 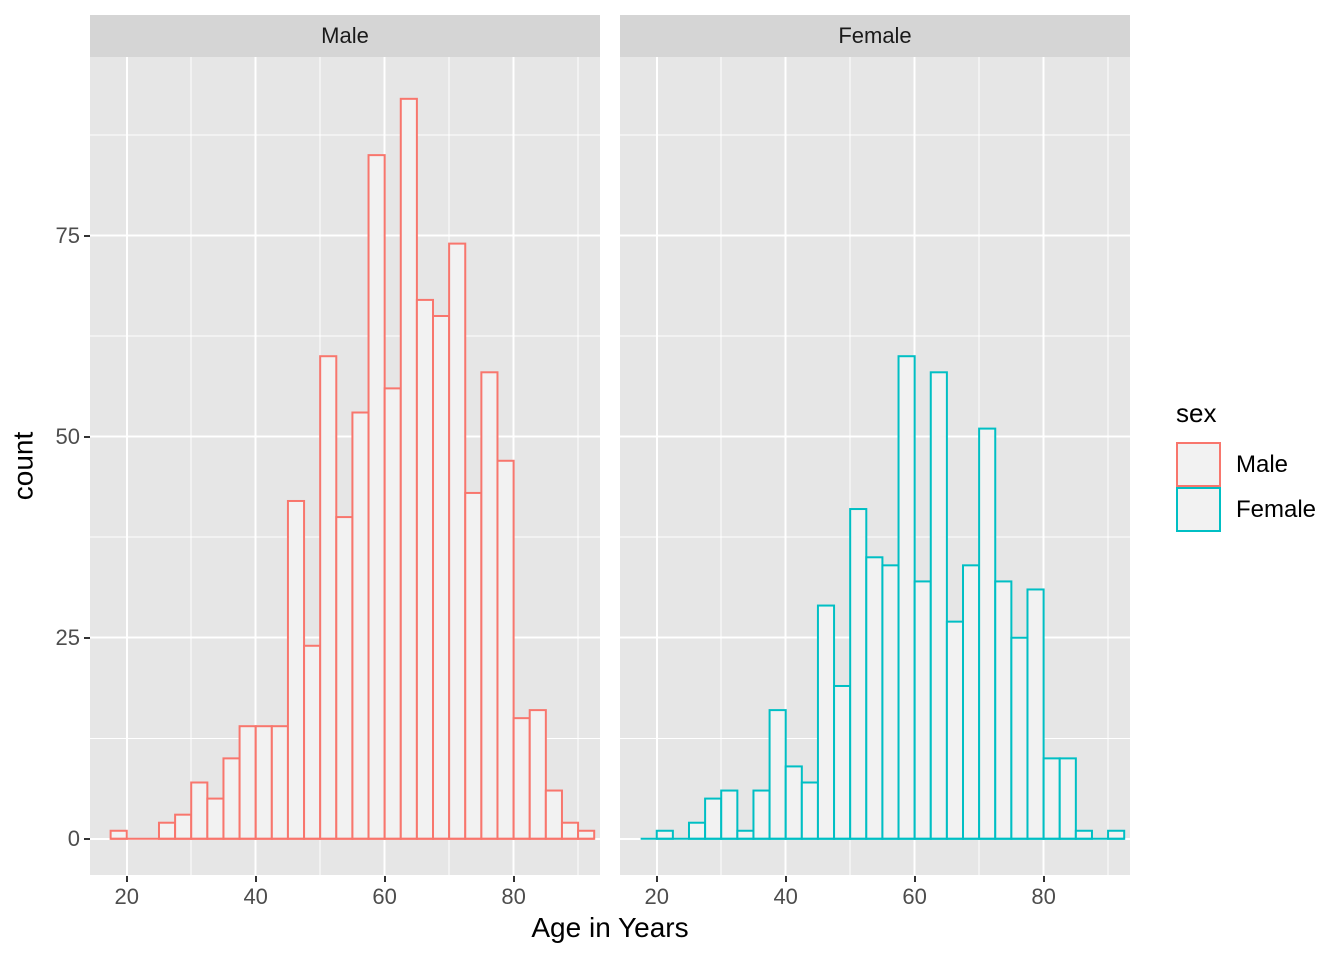 I want to click on facet-strip-female: Female, so click(x=875, y=36).